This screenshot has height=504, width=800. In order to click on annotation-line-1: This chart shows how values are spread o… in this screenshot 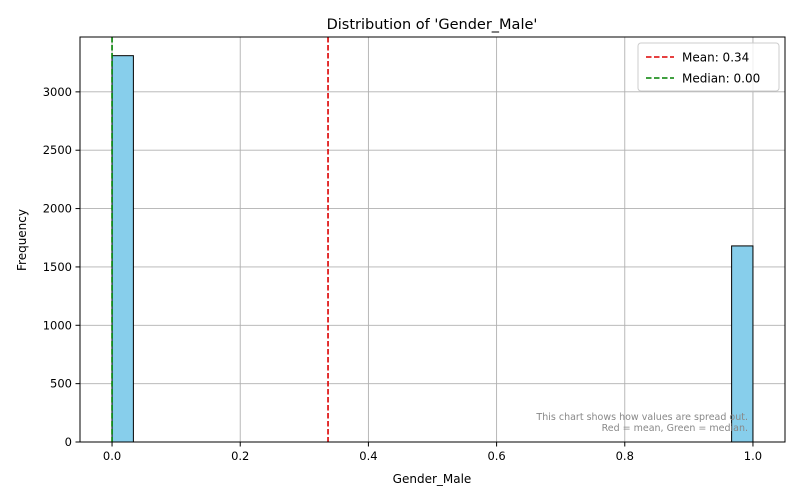, I will do `click(641, 417)`.